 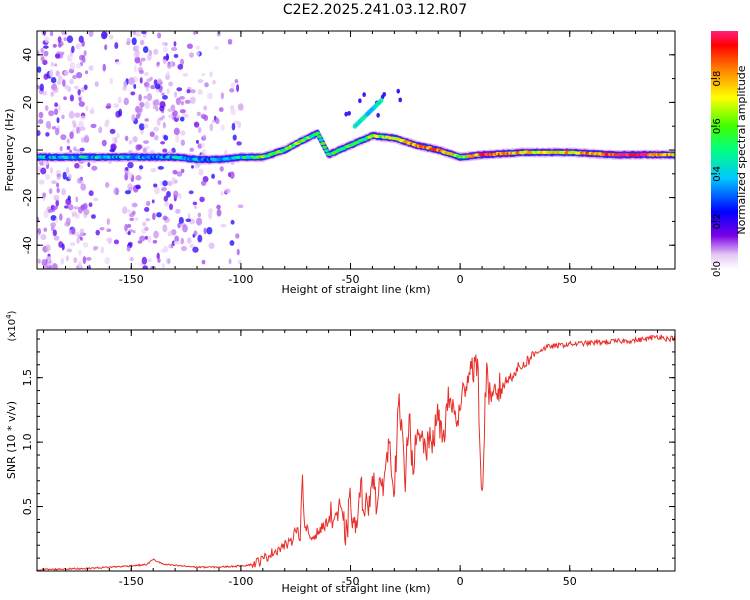 What do you see at coordinates (240, 279) in the screenshot?
I see `x-tick-label: -100` at bounding box center [240, 279].